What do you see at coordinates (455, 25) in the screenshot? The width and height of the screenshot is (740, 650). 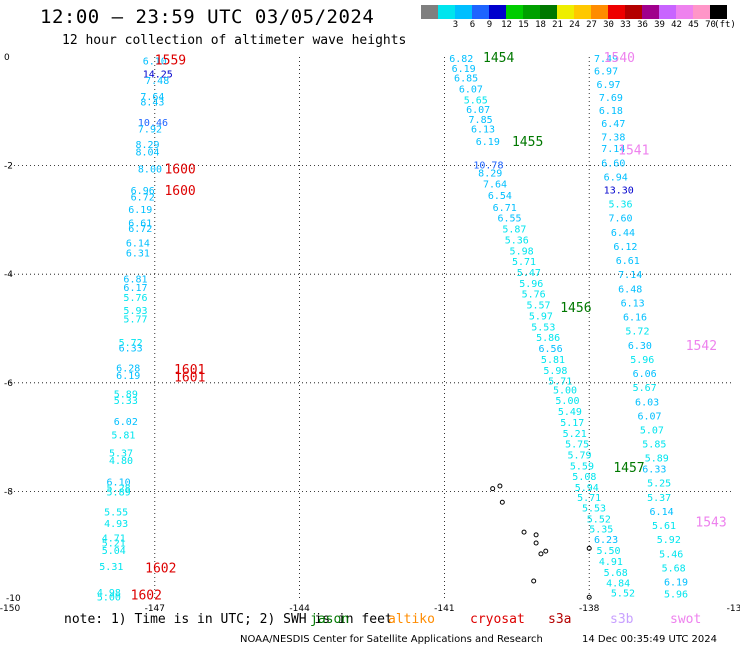 I see `legend-tick-label: 3` at bounding box center [455, 25].